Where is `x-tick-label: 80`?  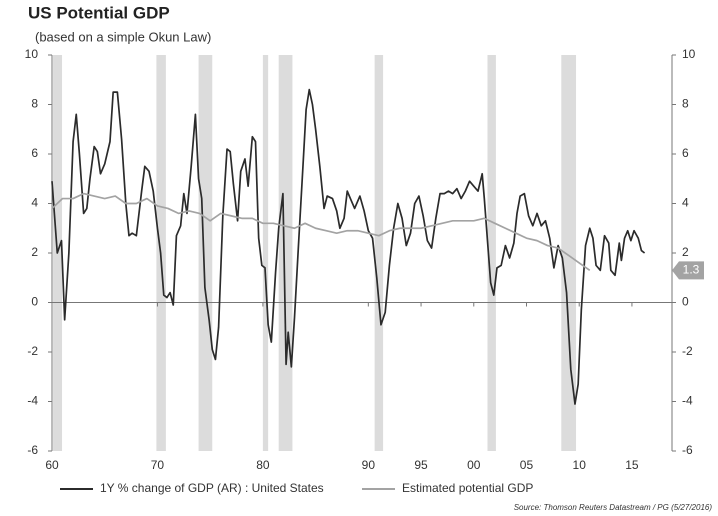 x-tick-label: 80 is located at coordinates (263, 465).